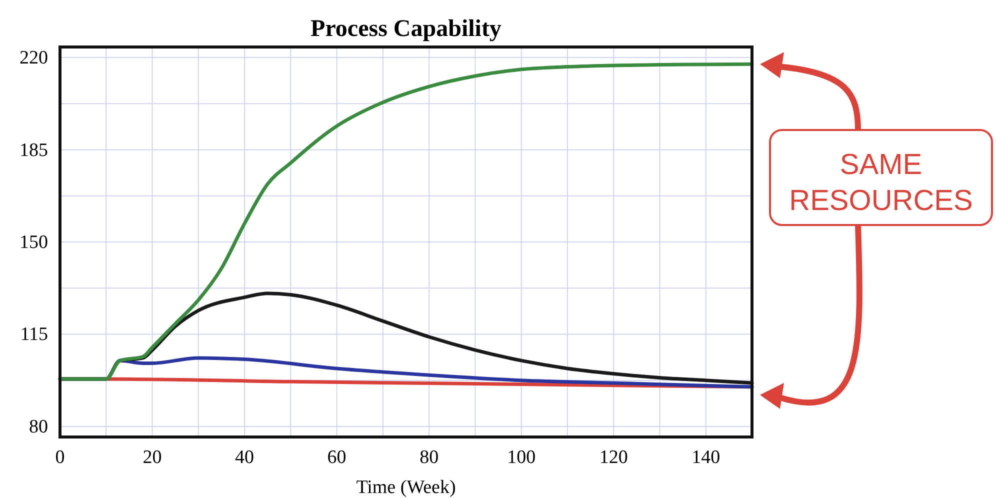 This screenshot has height=499, width=996. What do you see at coordinates (406, 487) in the screenshot?
I see `x-axis-title: Time (Week)` at bounding box center [406, 487].